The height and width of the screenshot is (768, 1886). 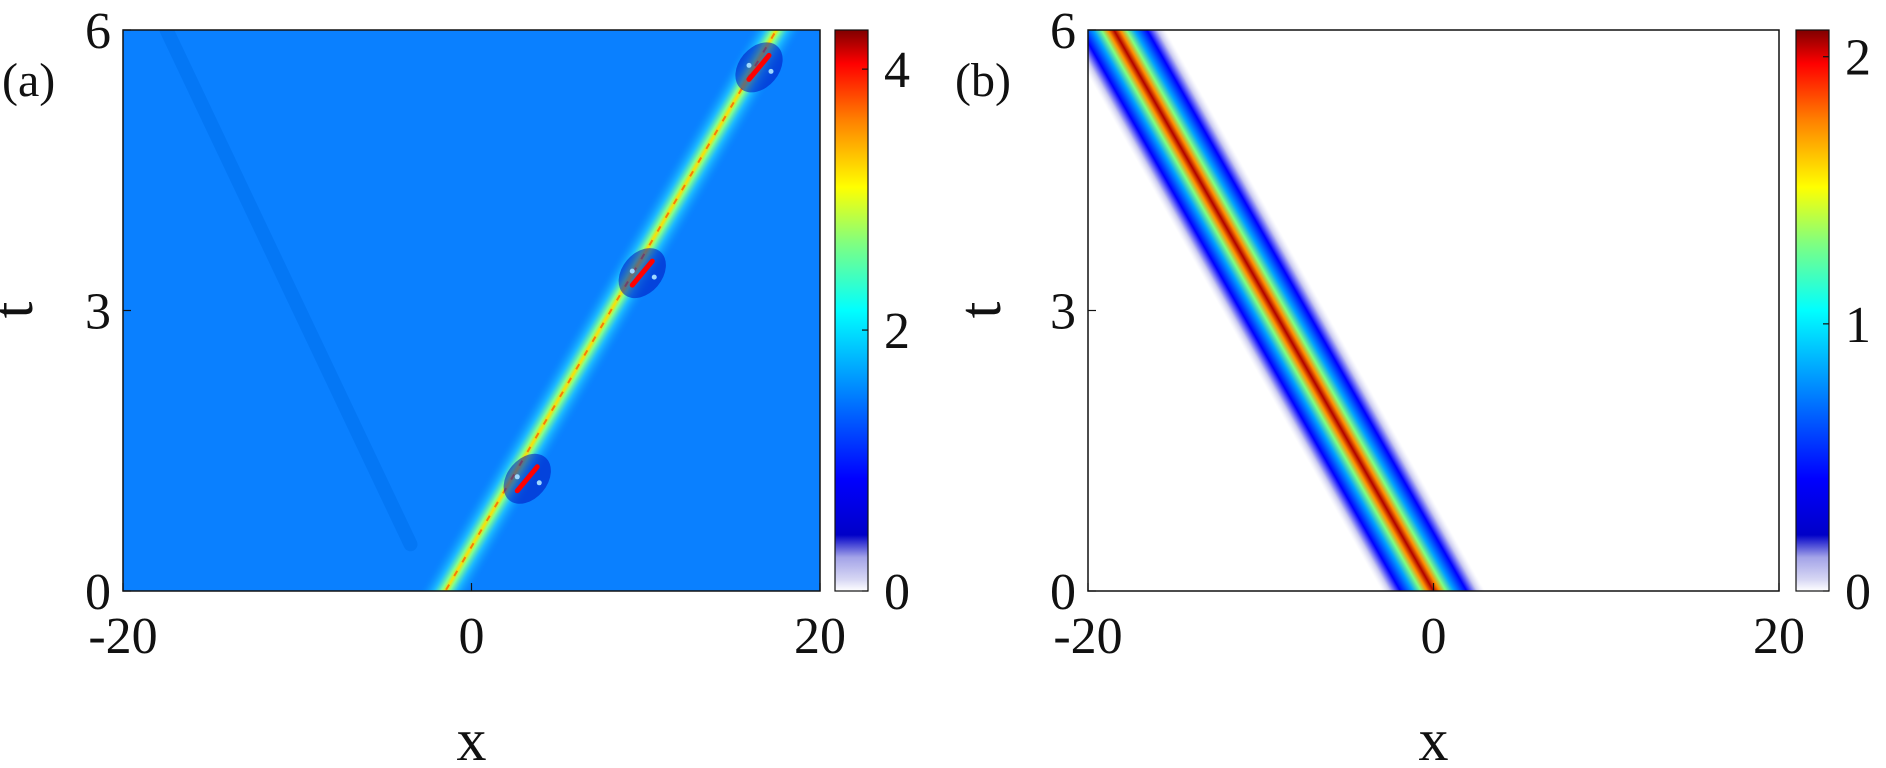 I want to click on faint-track, so click(x=288, y=291).